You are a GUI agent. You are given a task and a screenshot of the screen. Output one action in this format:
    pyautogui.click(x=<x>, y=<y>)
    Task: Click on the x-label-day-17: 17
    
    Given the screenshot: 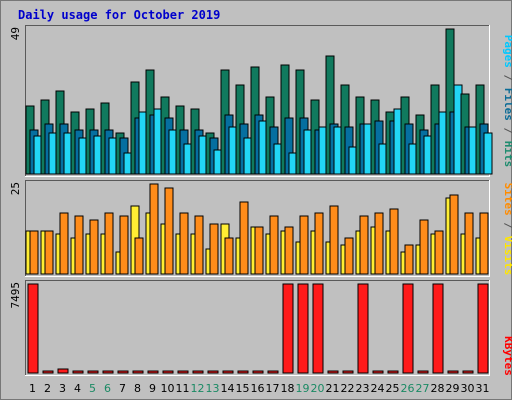 What is the action you would take?
    pyautogui.click(x=273, y=388)
    